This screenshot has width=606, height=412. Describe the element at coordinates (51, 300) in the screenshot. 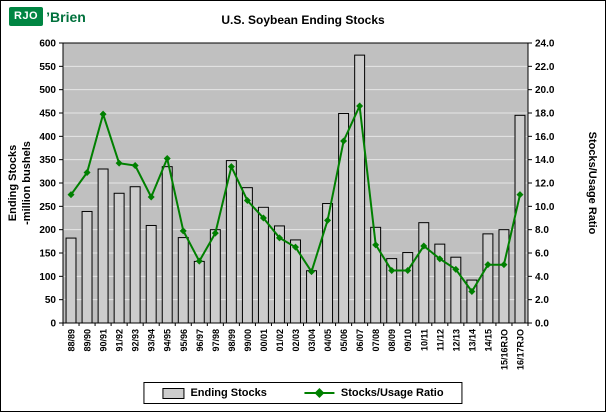

I see `left-tick-label: 50` at that location.